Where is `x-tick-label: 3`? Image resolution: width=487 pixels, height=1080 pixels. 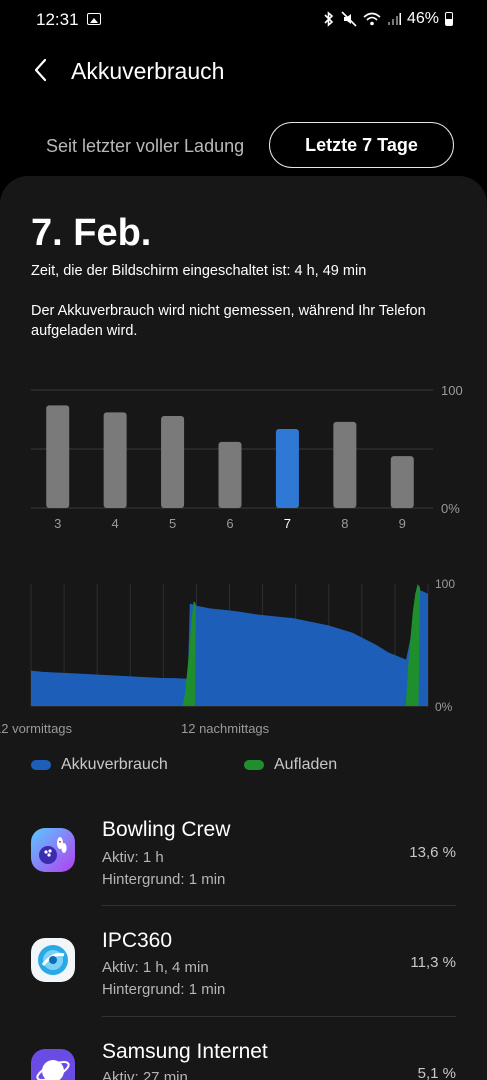 x-tick-label: 3 is located at coordinates (57, 523).